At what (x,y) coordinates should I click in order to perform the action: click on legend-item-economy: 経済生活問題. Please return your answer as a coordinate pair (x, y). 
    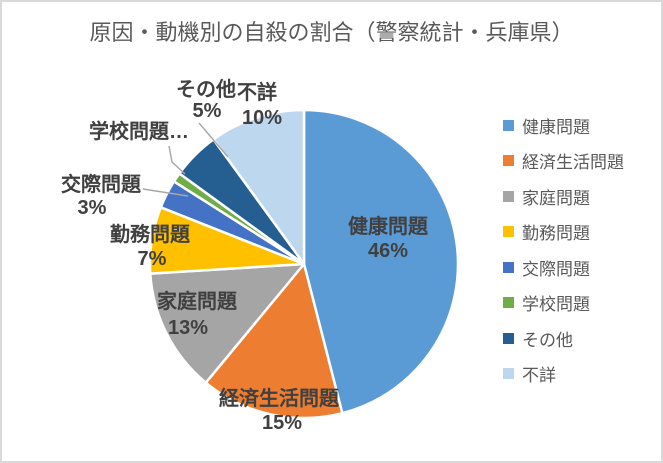
    Looking at the image, I should click on (563, 161).